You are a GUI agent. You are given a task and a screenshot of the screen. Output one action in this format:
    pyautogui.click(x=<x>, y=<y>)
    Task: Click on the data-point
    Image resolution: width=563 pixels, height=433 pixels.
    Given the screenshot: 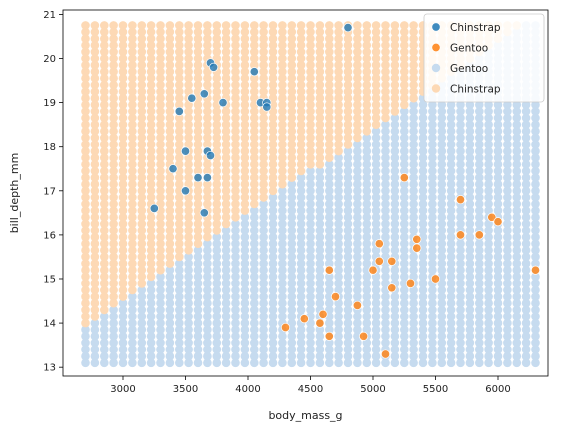 What is the action you would take?
    pyautogui.click(x=210, y=155)
    